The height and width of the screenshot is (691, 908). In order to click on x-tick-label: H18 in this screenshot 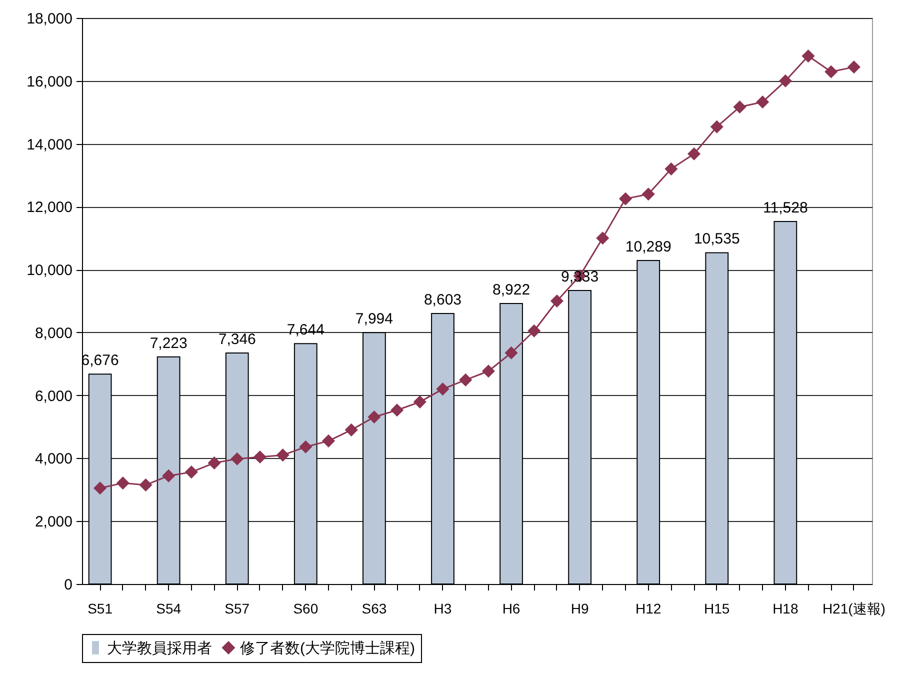, I will do `click(785, 608)`.